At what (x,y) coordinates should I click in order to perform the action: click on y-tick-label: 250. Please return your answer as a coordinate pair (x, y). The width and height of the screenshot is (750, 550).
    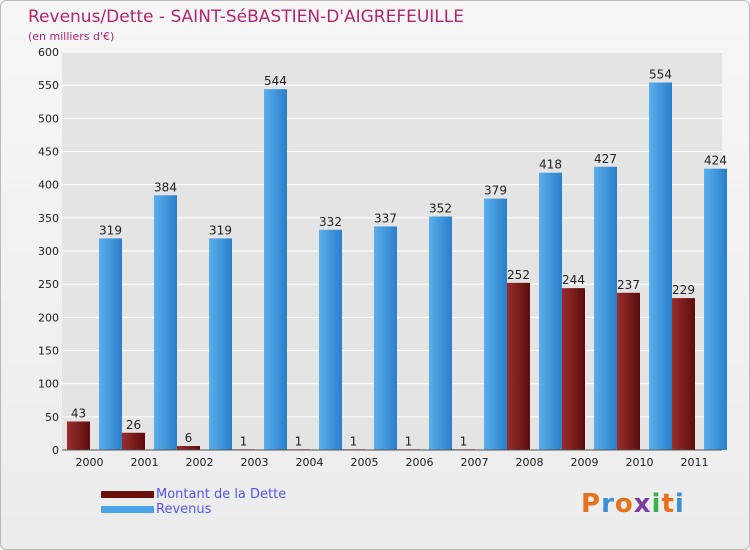
    Looking at the image, I should click on (48, 284).